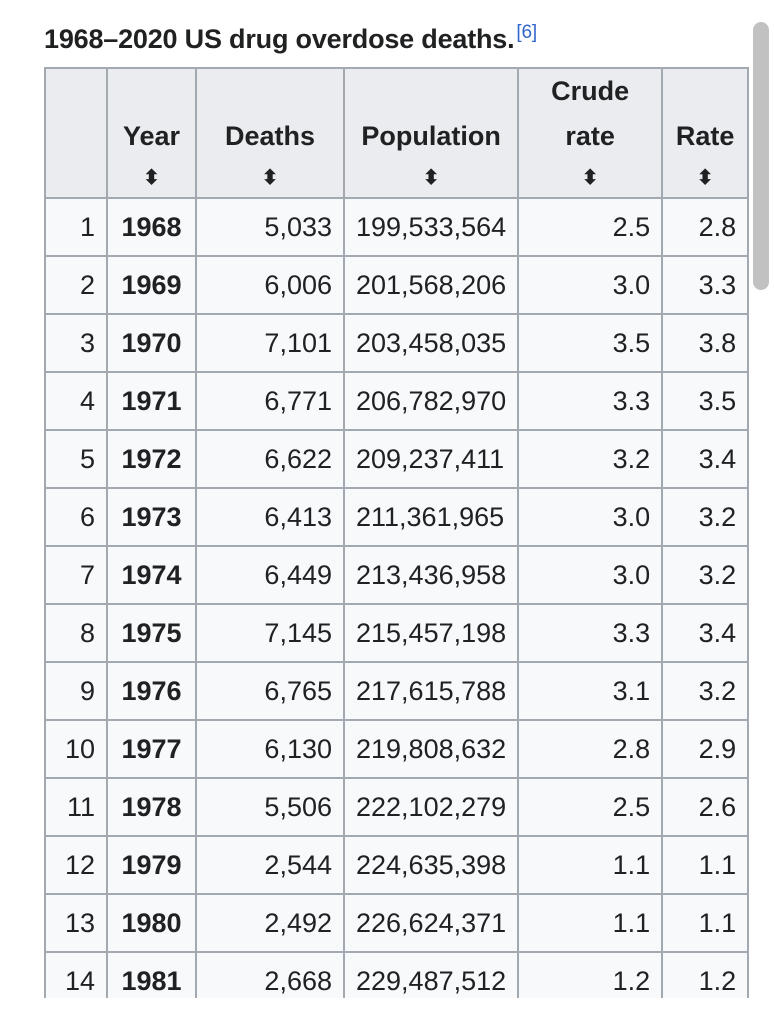 The height and width of the screenshot is (1026, 774). I want to click on cell-crude-rate: 2.8, so click(590, 749).